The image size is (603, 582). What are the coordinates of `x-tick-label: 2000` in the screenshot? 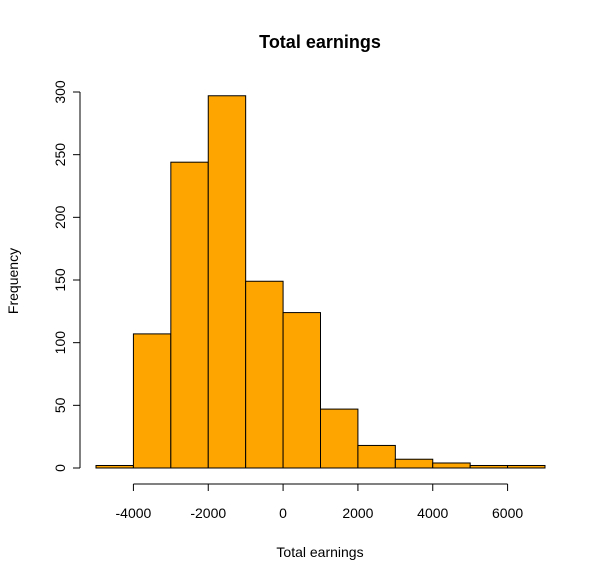 It's located at (357, 513).